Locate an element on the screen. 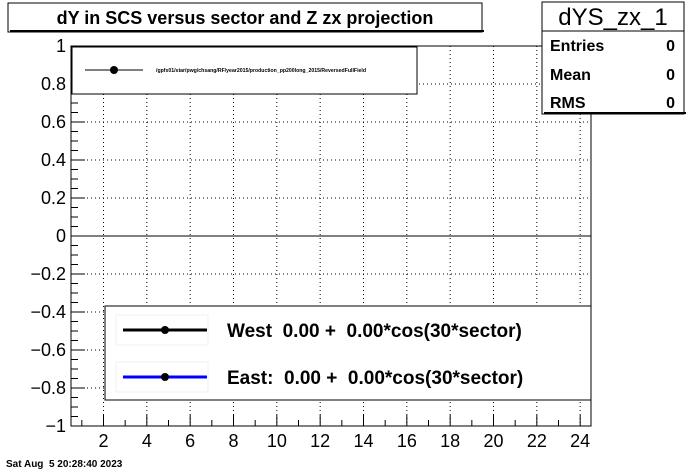 The image size is (696, 472). stats-entries-value: 0 is located at coordinates (670, 46).